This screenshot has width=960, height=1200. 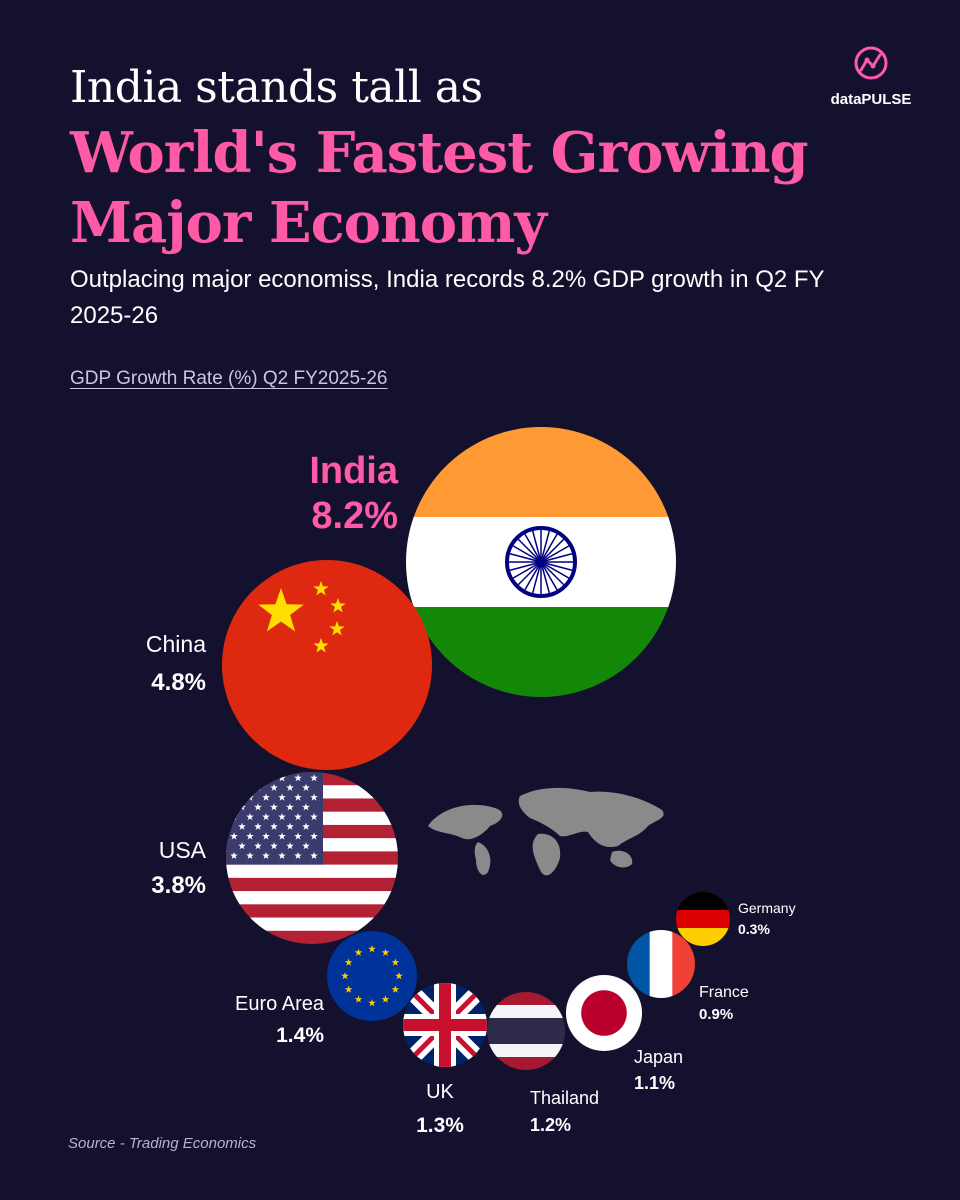 I want to click on thailand-flag-icon, so click(x=526, y=1031).